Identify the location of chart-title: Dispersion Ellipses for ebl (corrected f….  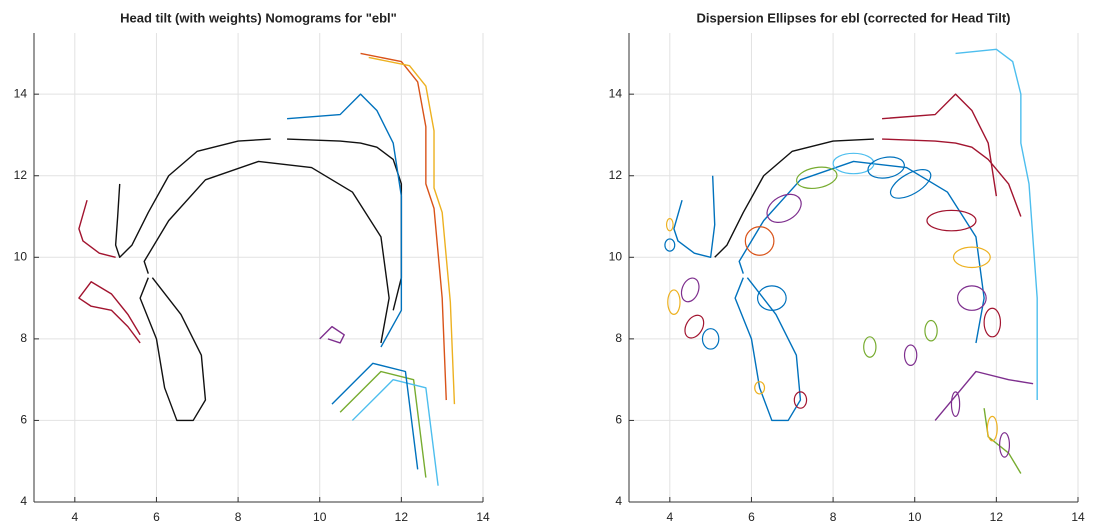
(854, 17).